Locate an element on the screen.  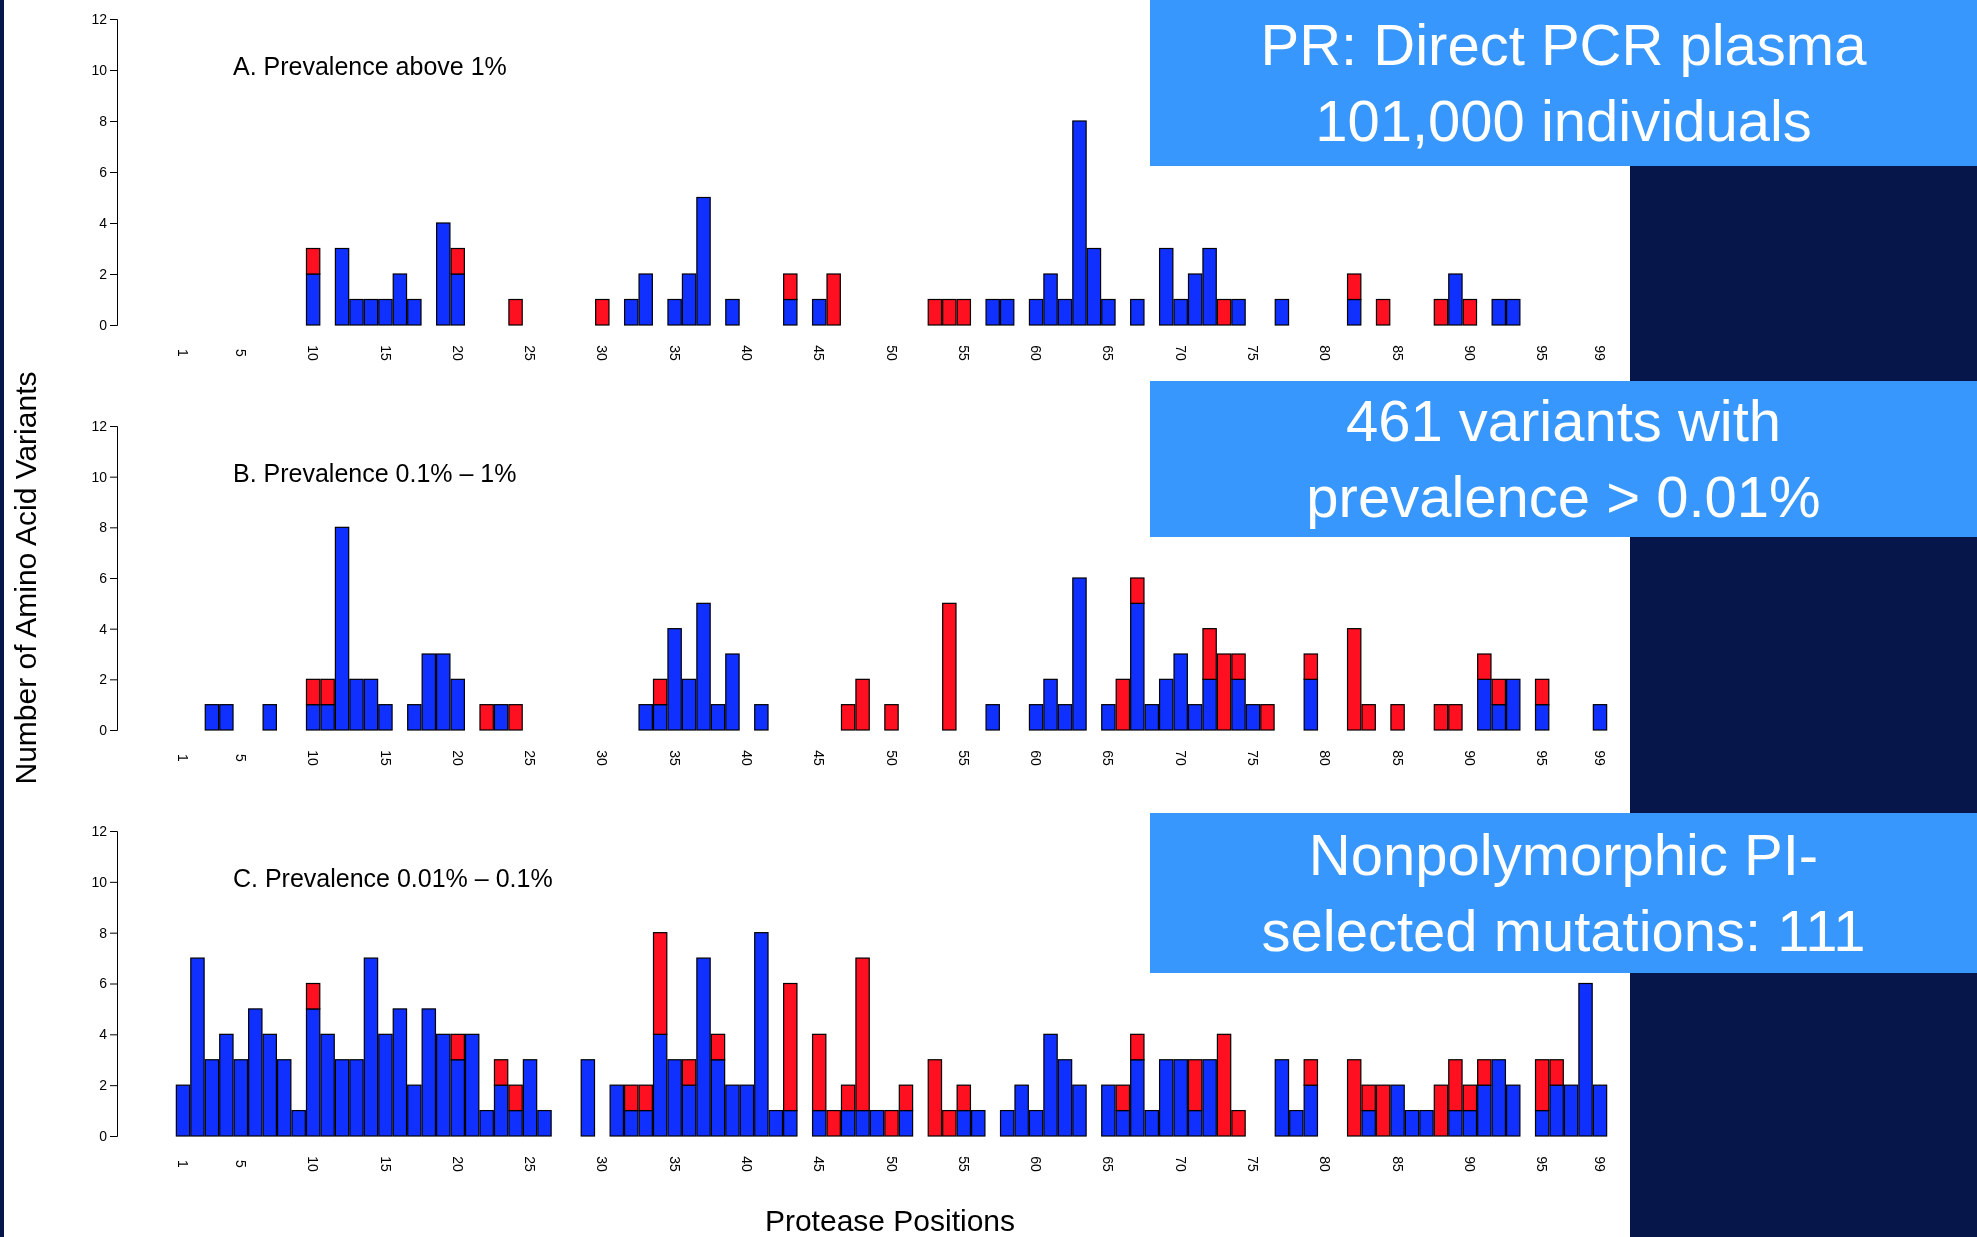
text: C. Prevalence 0.01% – 0.1% is located at coordinates (393, 878).